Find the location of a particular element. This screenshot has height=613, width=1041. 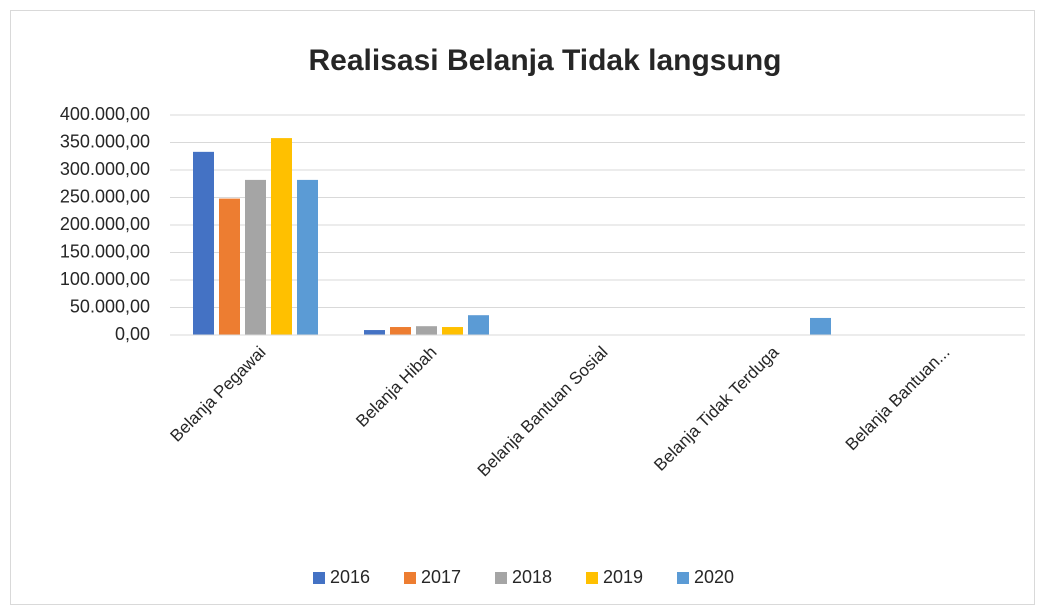

legend-label: 2016 is located at coordinates (350, 577).